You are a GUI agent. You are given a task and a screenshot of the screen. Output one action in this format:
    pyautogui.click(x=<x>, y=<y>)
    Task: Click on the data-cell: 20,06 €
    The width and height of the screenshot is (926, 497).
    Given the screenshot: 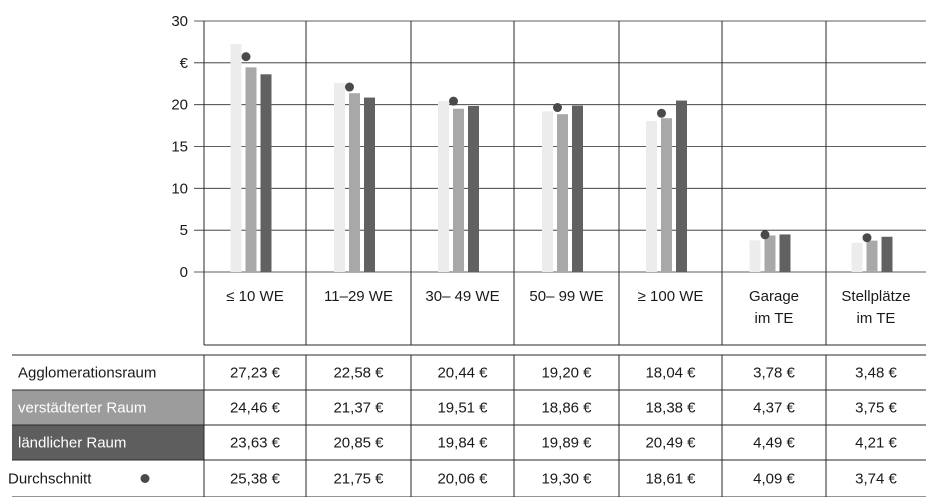 What is the action you would take?
    pyautogui.click(x=462, y=479)
    